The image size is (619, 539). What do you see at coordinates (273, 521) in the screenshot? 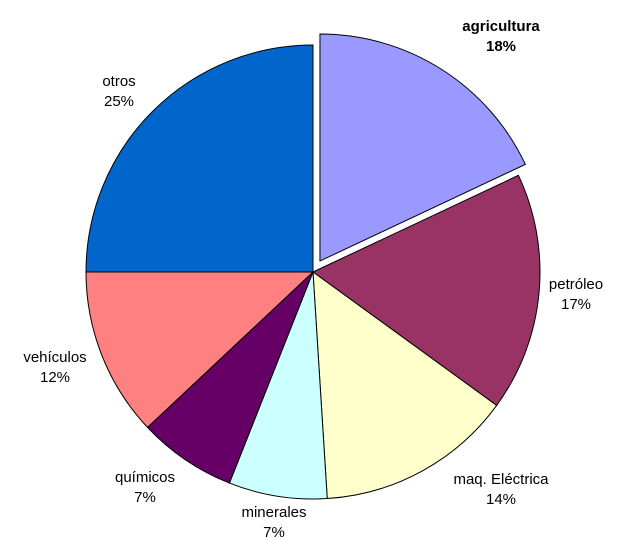
I see `slice-label-minerales: minerales 7%` at bounding box center [273, 521].